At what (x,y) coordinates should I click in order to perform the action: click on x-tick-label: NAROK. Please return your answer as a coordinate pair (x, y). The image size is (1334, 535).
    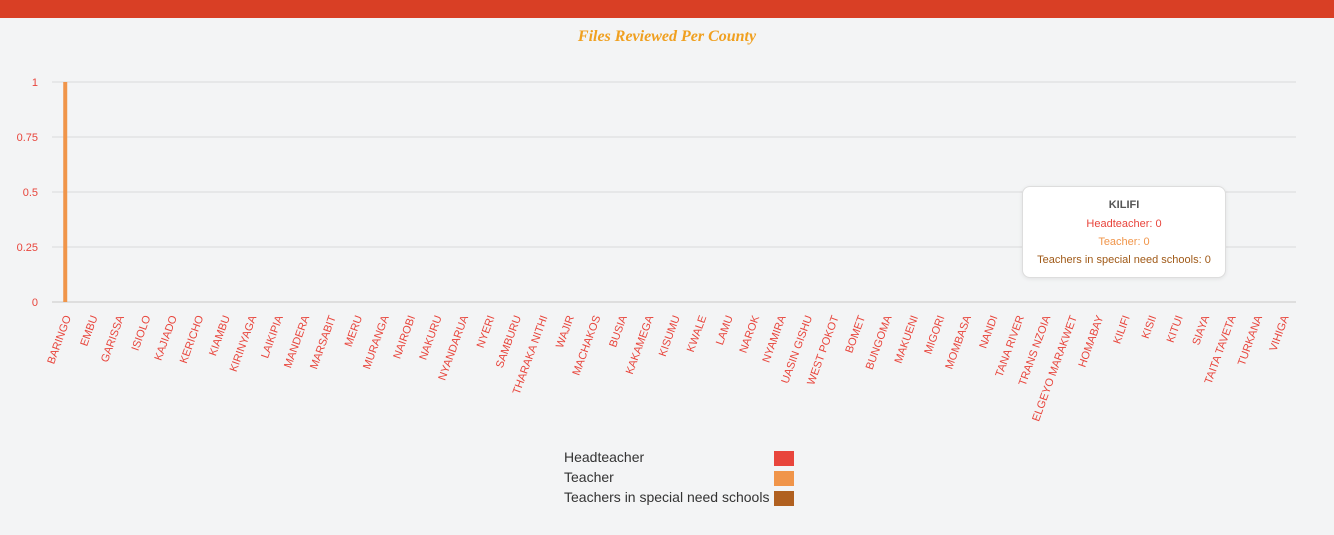
    Looking at the image, I should click on (750, 333).